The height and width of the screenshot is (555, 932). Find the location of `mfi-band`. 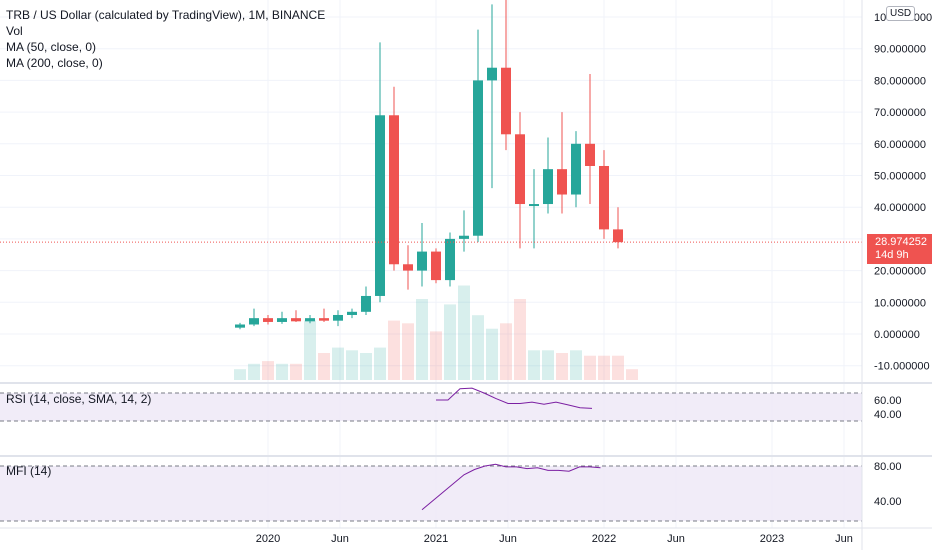

mfi-band is located at coordinates (431, 493).